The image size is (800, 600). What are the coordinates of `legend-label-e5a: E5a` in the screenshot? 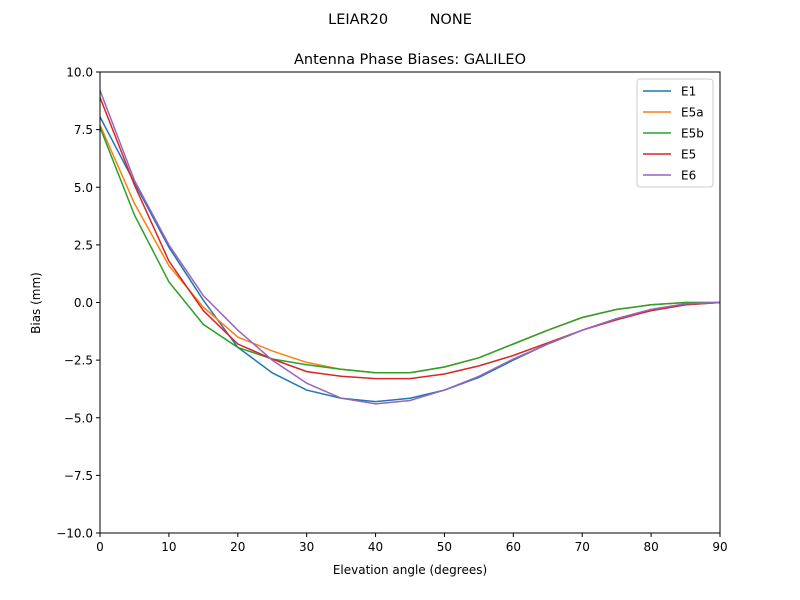 It's located at (692, 113).